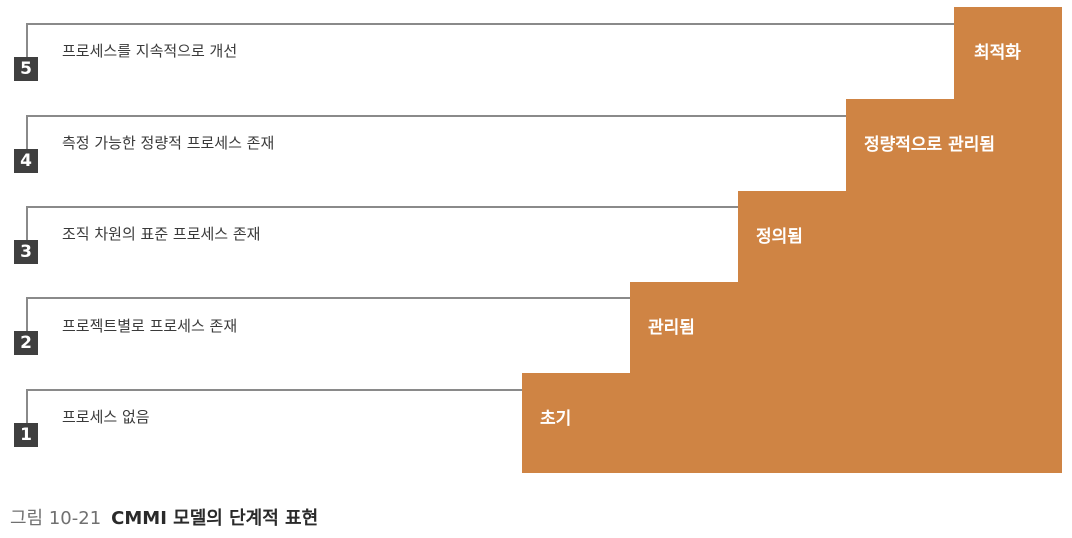 Image resolution: width=1072 pixels, height=538 pixels. What do you see at coordinates (779, 237) in the screenshot?
I see `step-3-label: 정의됨` at bounding box center [779, 237].